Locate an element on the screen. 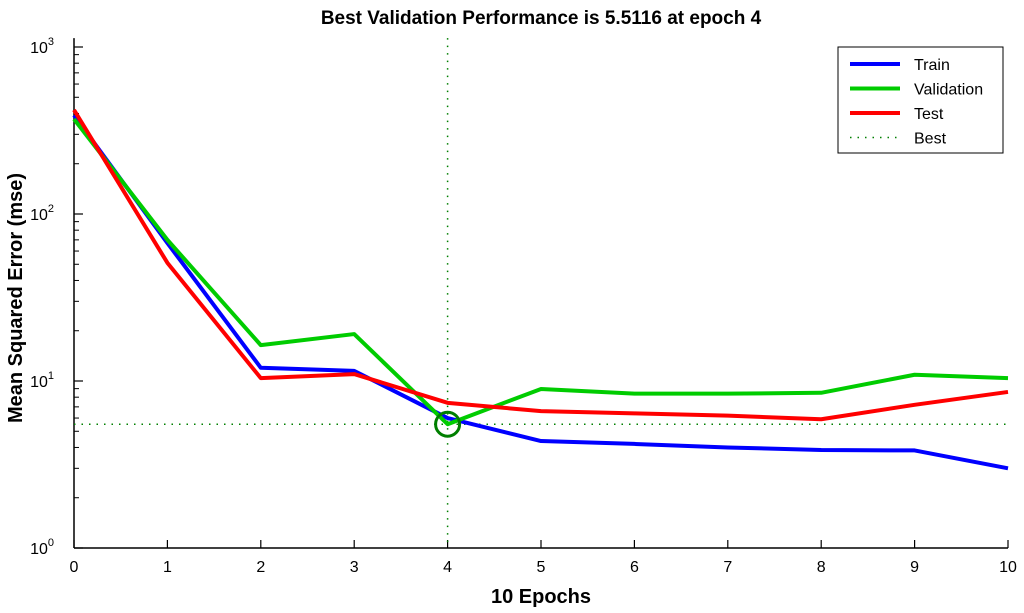 This screenshot has width=1024, height=613. x-tick-label: 3 is located at coordinates (354, 567).